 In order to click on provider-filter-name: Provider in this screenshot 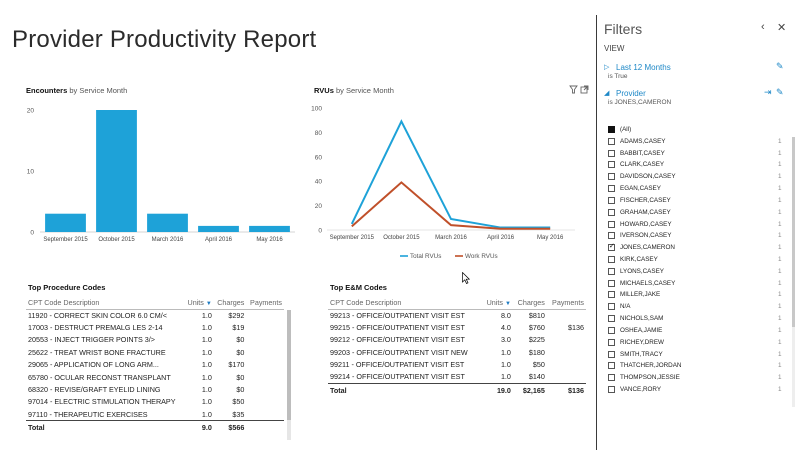, I will do `click(631, 93)`.